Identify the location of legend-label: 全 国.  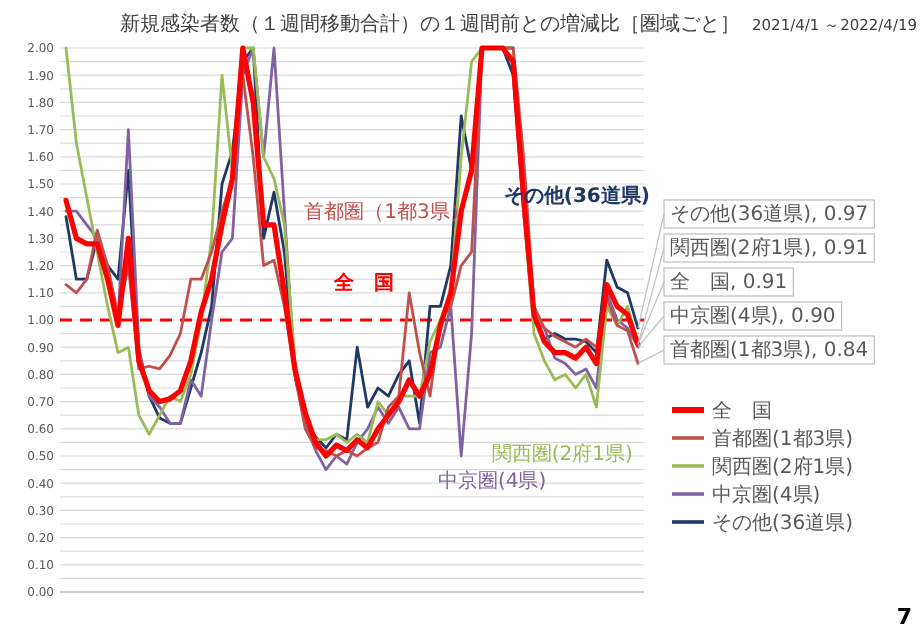
(742, 411).